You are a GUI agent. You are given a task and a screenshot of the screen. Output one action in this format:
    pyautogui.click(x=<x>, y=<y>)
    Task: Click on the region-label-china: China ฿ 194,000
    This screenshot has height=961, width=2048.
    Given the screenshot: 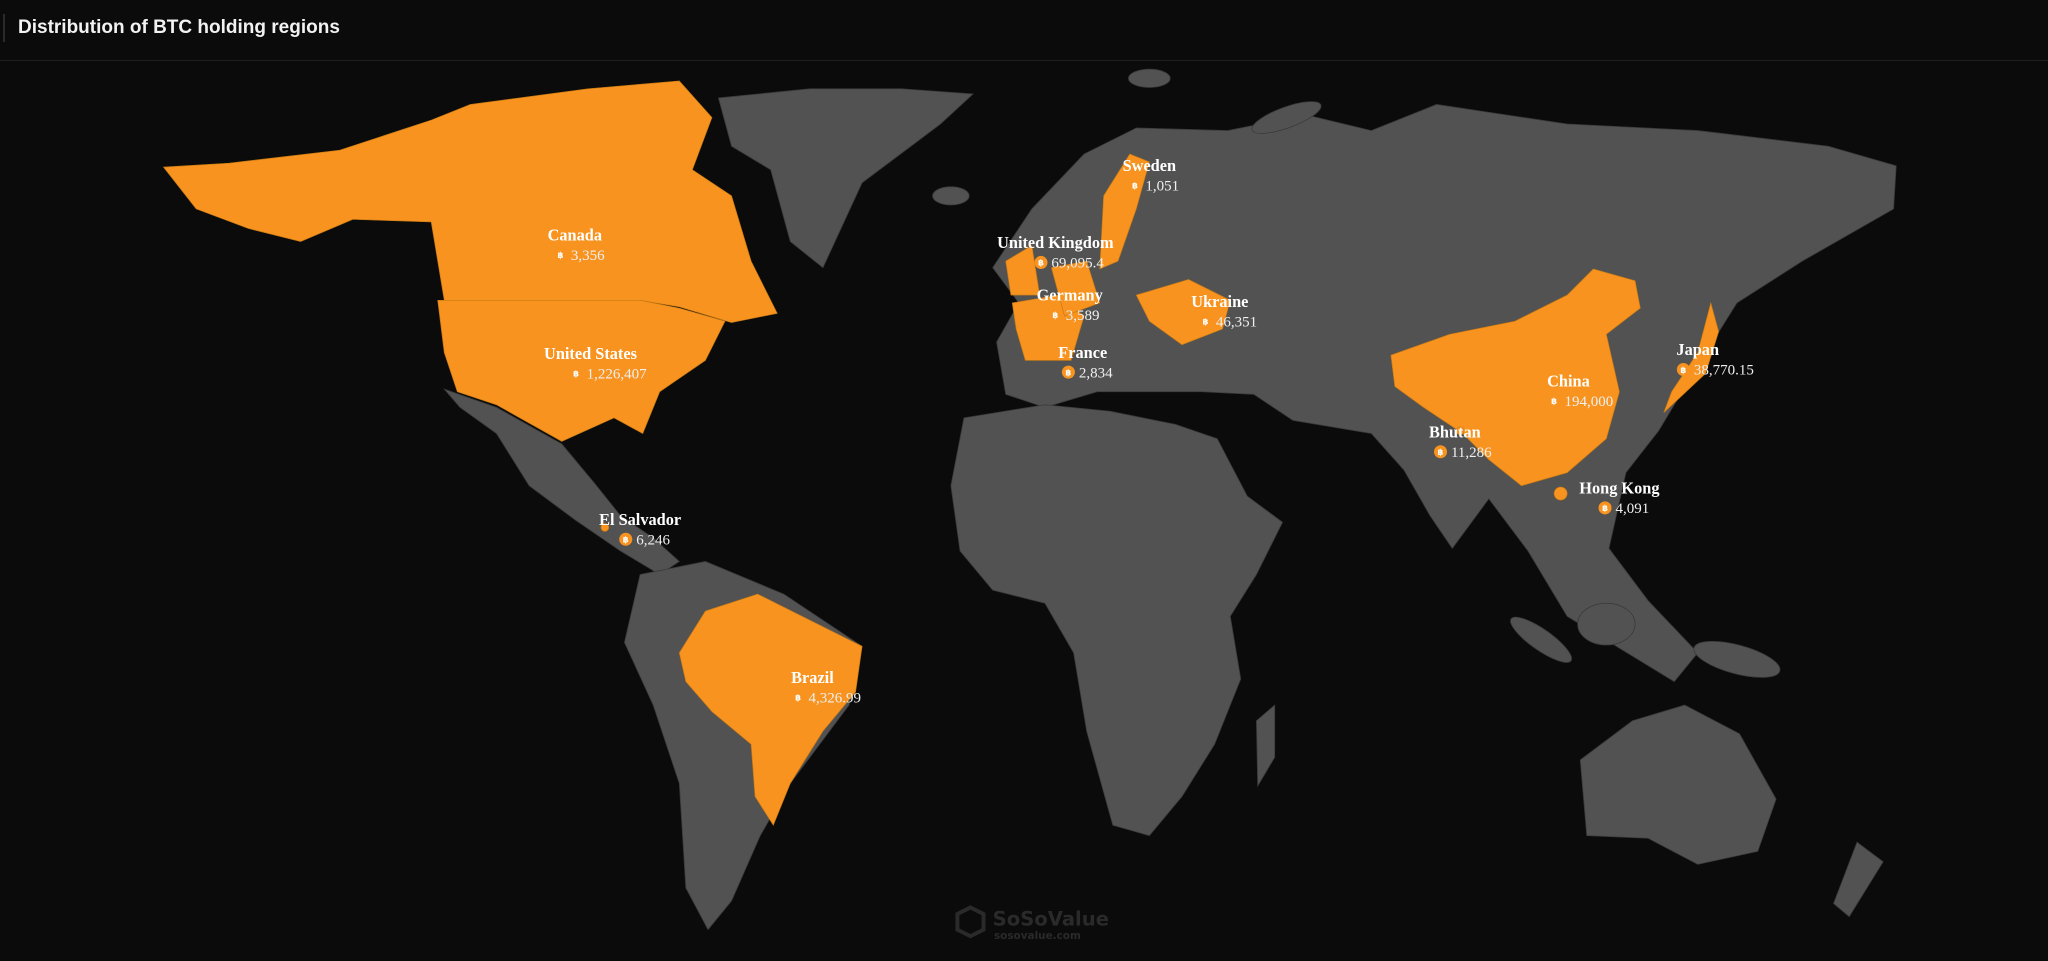 What is the action you would take?
    pyautogui.click(x=1580, y=390)
    